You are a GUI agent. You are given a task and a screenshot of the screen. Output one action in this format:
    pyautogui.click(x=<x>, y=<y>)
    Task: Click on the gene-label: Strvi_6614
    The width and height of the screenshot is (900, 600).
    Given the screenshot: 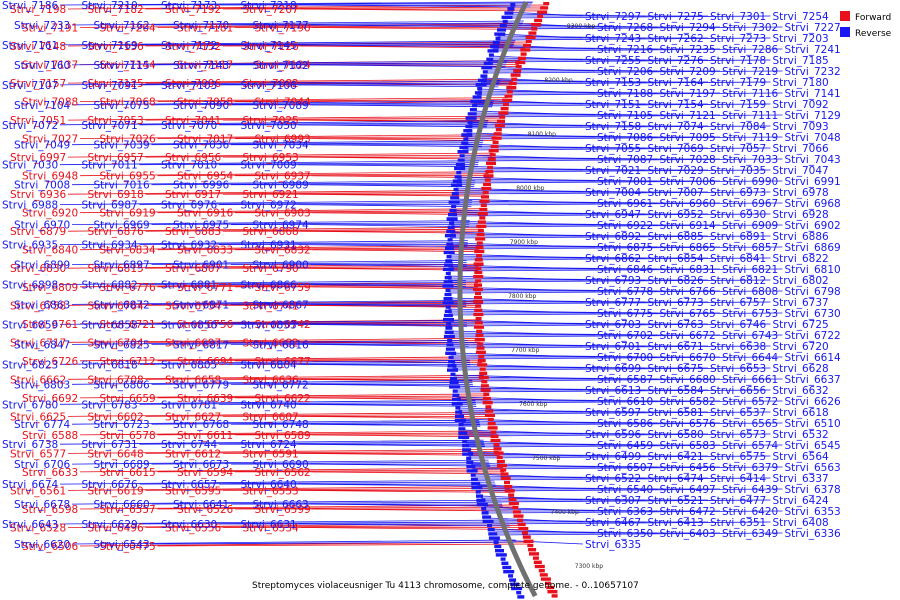 What is the action you would take?
    pyautogui.click(x=813, y=358)
    